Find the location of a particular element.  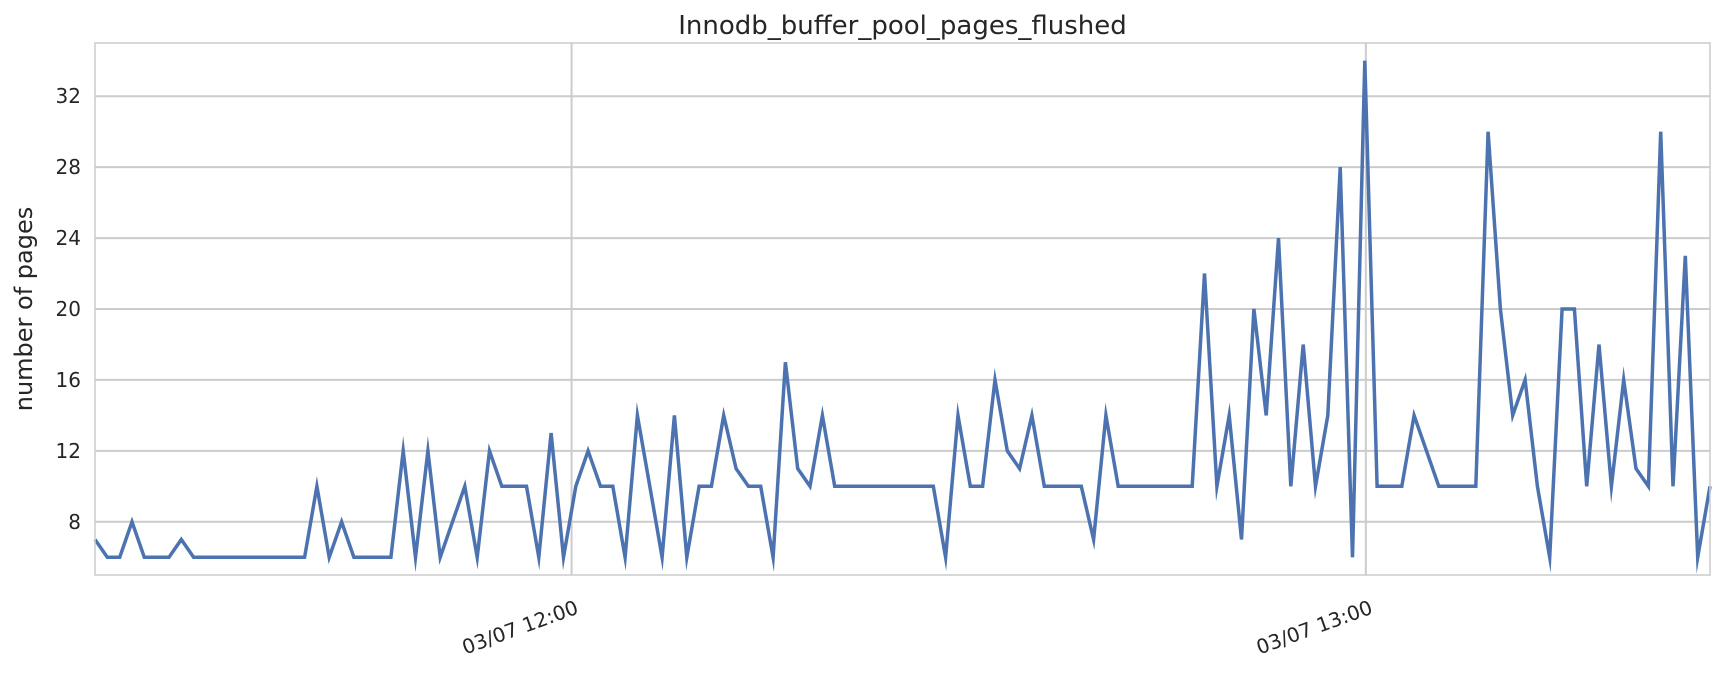

y-tick-label: 20 is located at coordinates (68, 309).